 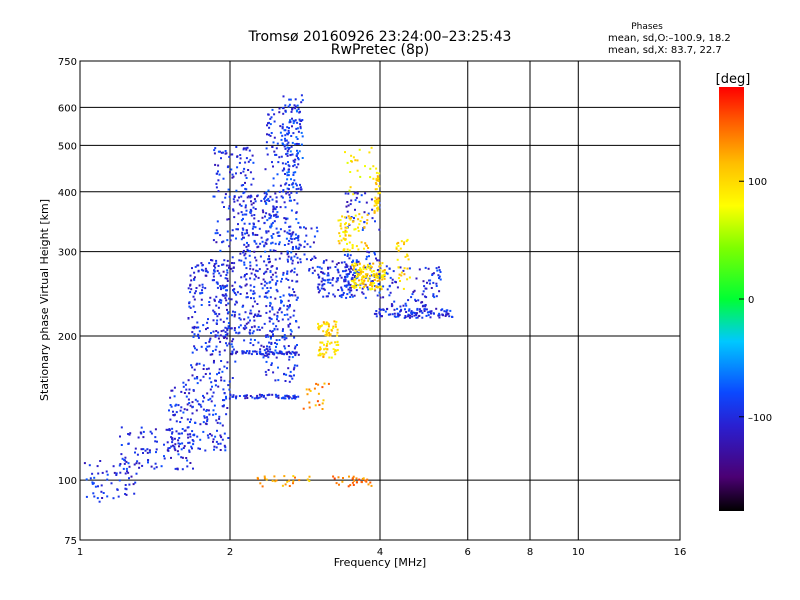 I want to click on y-tick-label: 100, so click(x=67, y=481).